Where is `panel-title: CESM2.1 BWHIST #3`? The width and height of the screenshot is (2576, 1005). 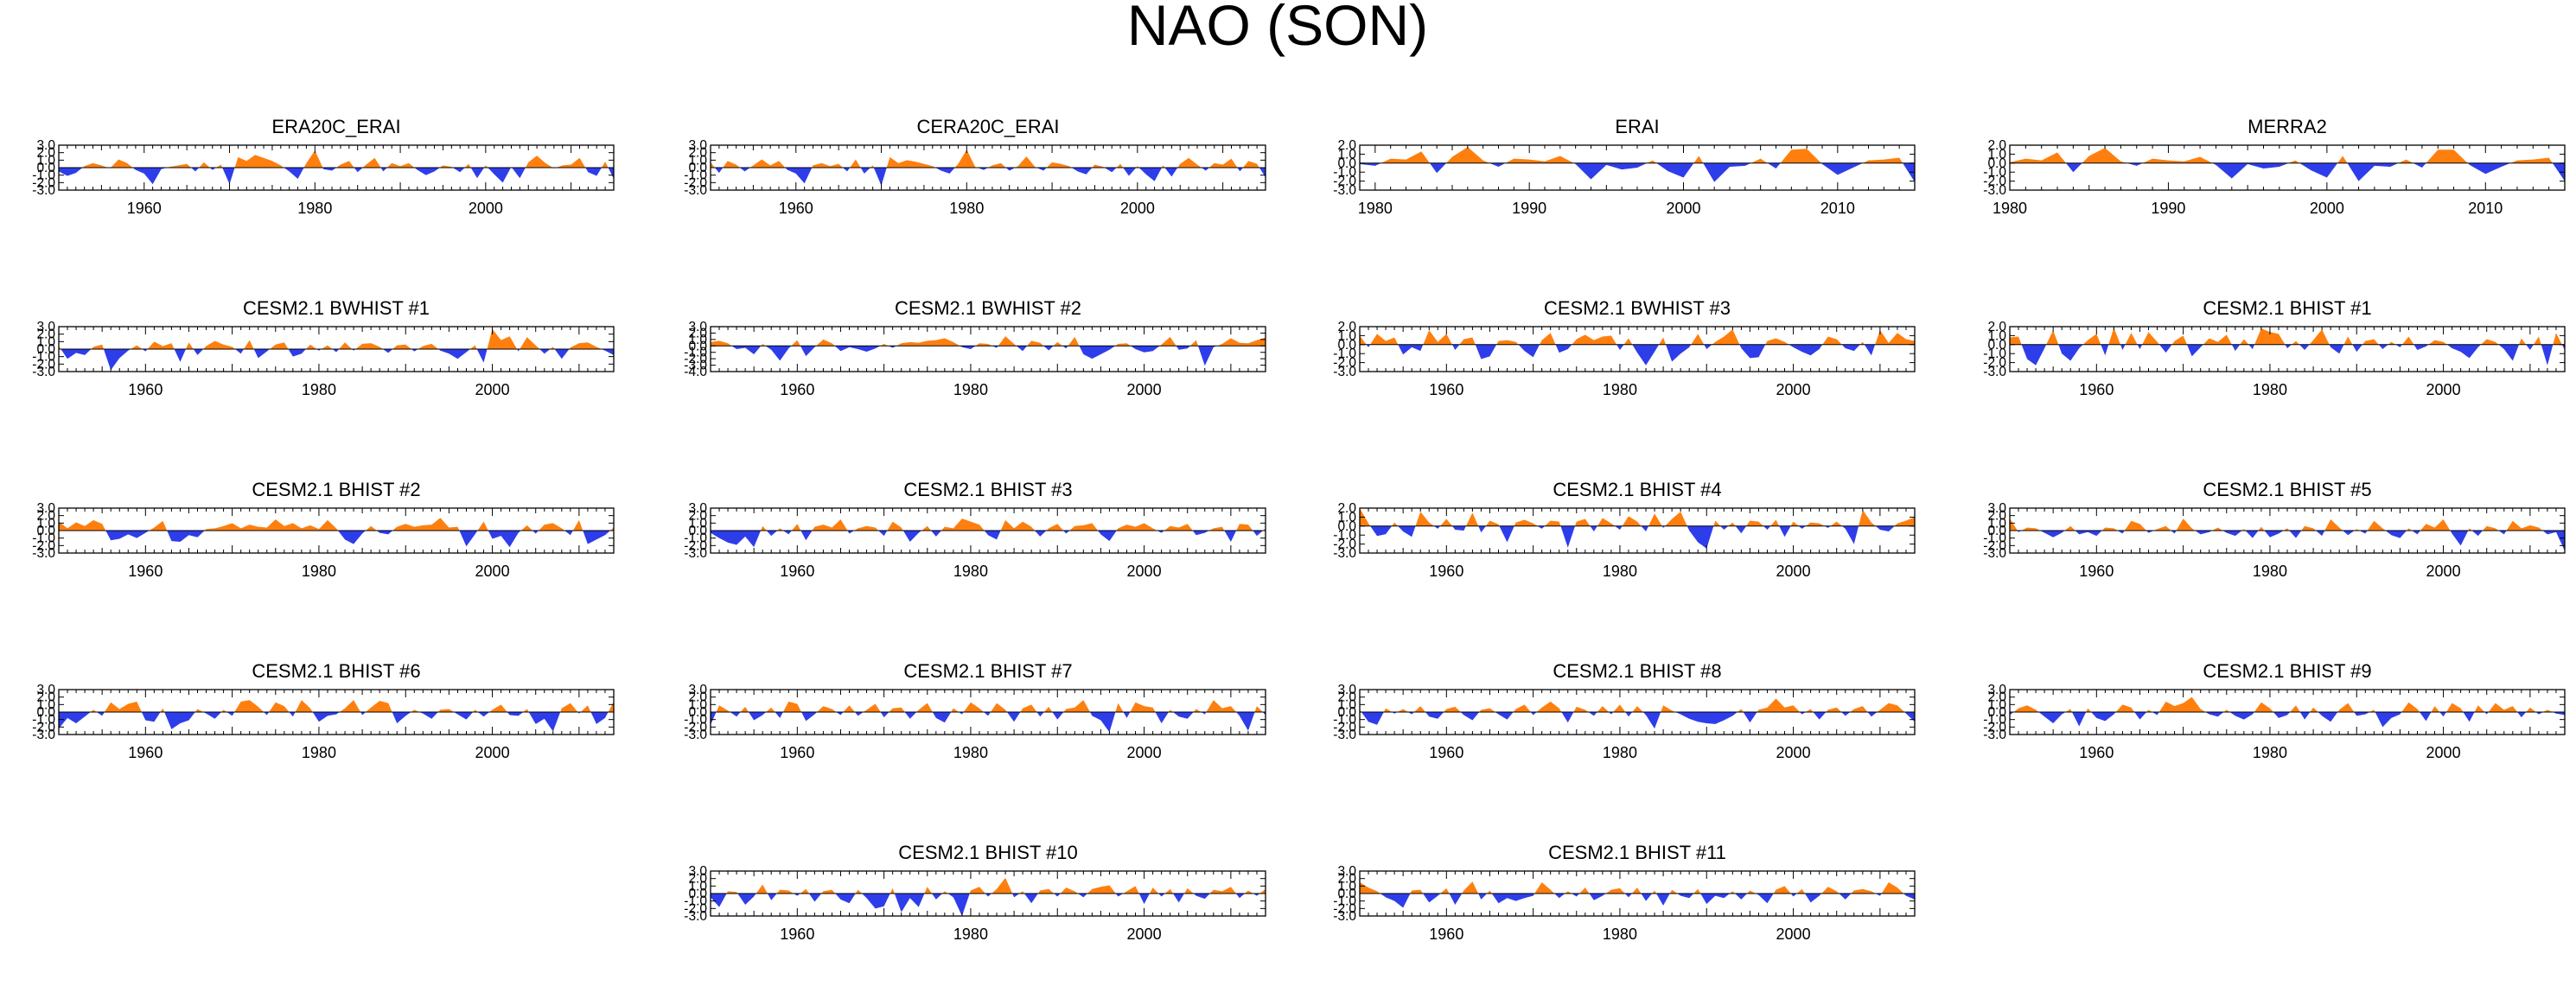
panel-title: CESM2.1 BWHIST #3 is located at coordinates (1637, 308).